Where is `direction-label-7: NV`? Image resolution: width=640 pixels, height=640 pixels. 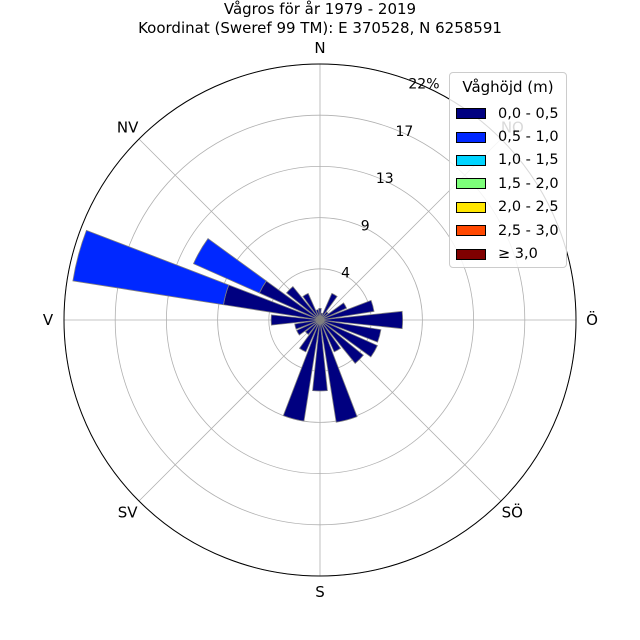
direction-label-7: NV is located at coordinates (128, 128).